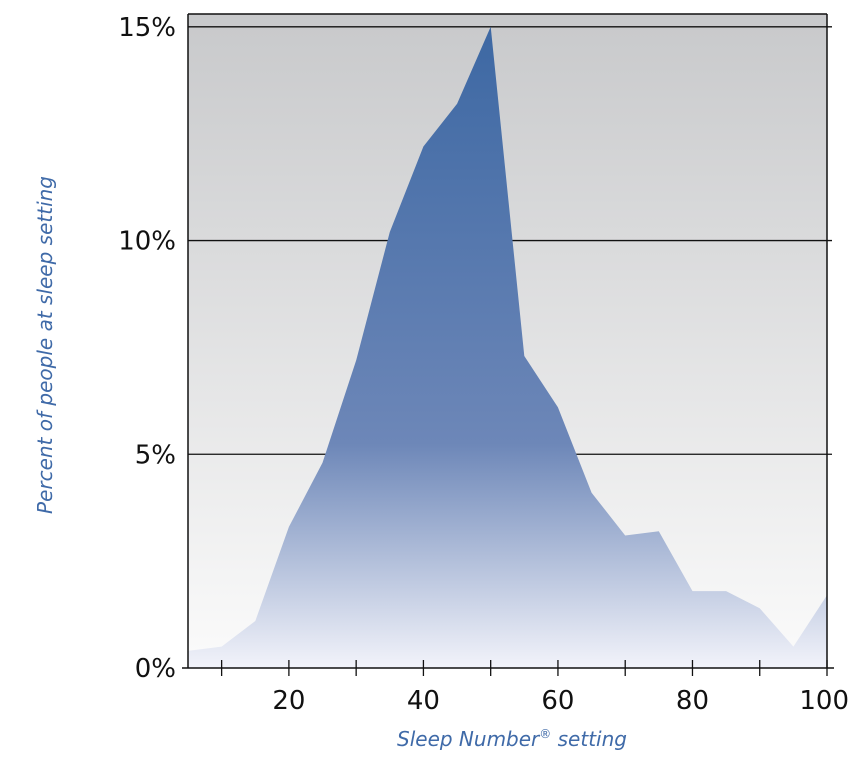  Describe the element at coordinates (824, 701) in the screenshot. I see `x-tick-label: 100` at that location.